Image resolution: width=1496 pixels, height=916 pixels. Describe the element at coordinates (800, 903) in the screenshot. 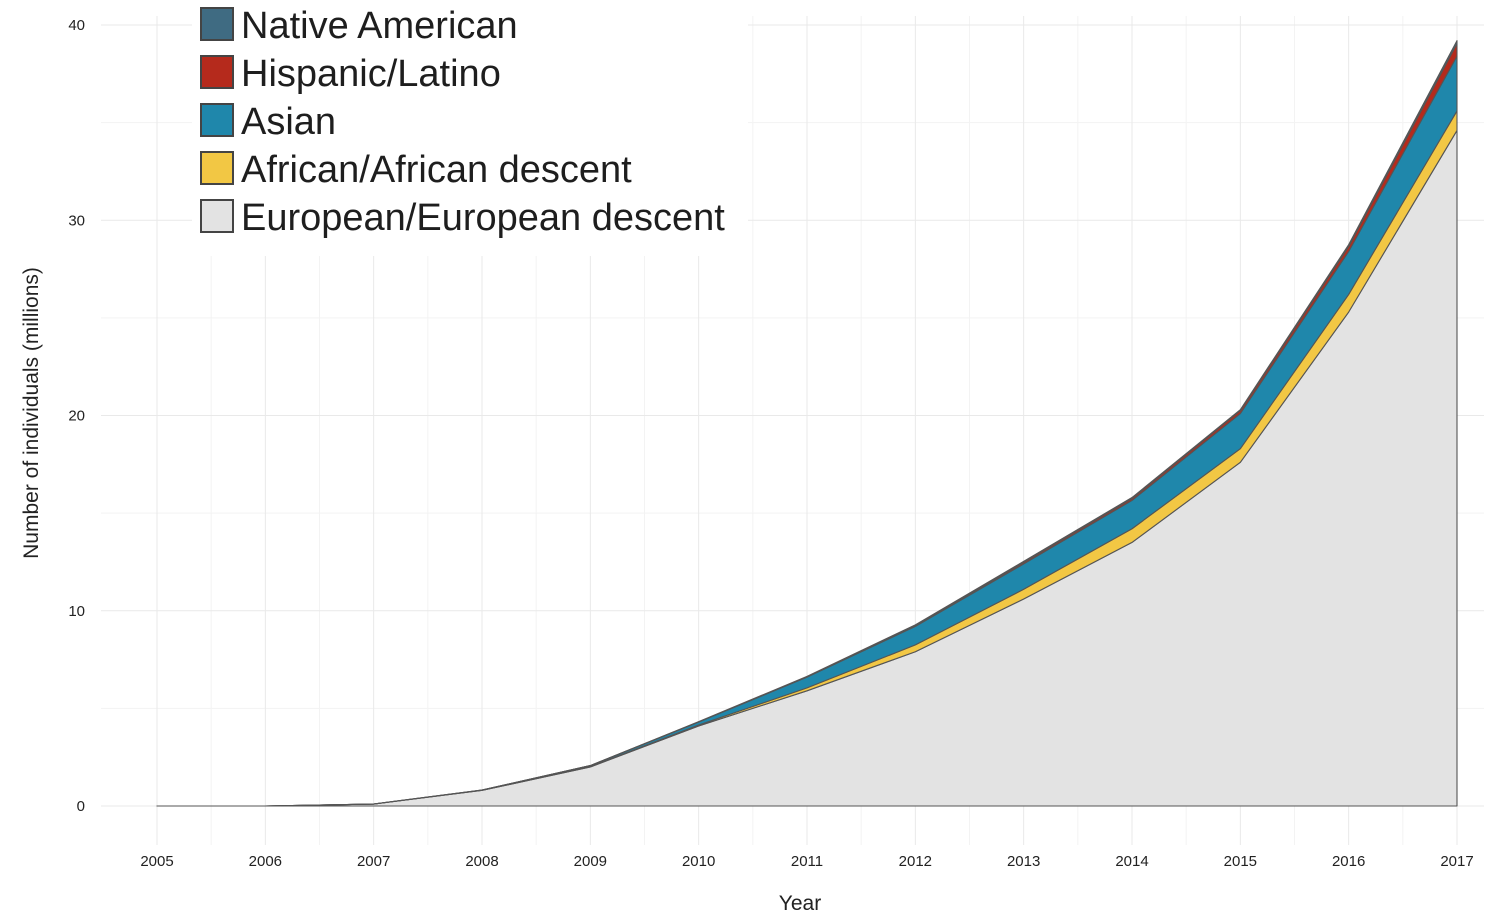

I see `x-axis-title: Year` at that location.